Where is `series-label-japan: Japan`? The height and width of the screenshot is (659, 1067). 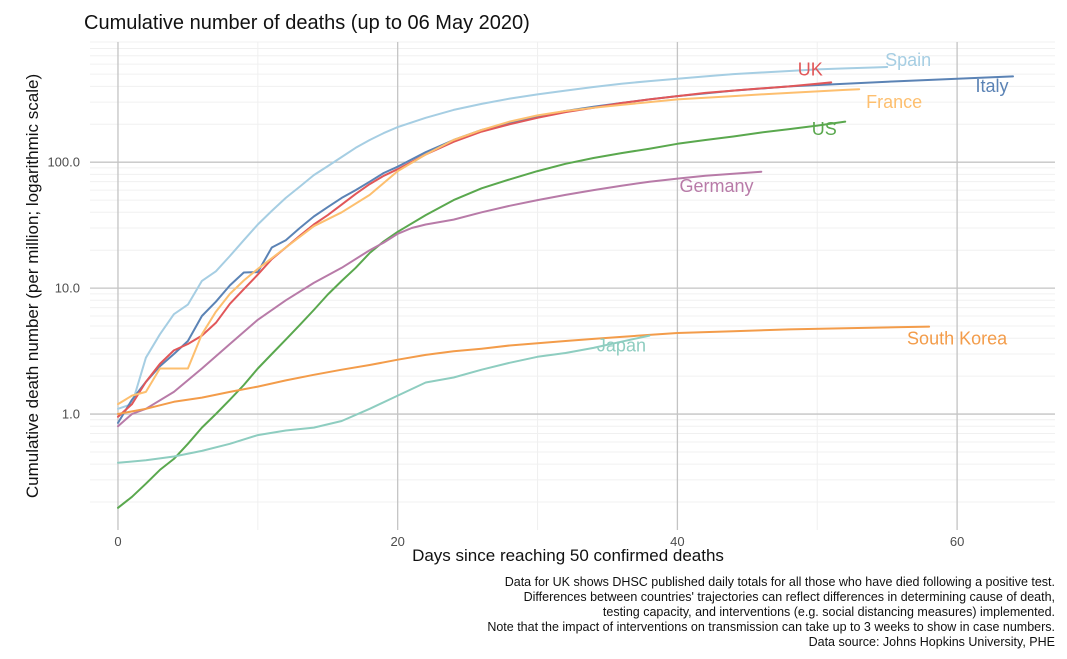
series-label-japan: Japan is located at coordinates (621, 345).